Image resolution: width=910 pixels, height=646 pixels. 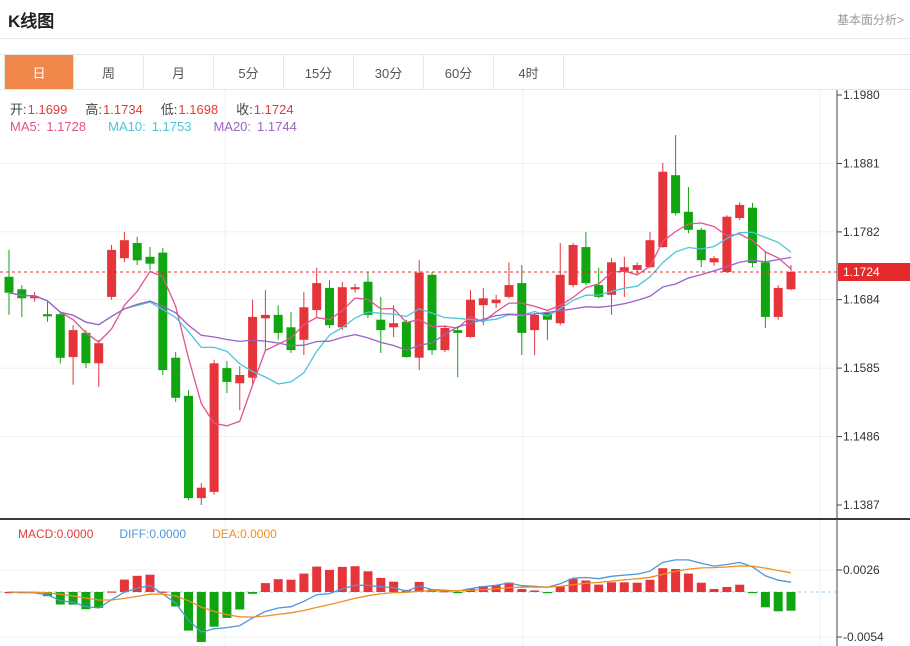 What do you see at coordinates (249, 72) in the screenshot?
I see `tab-5min: 5分` at bounding box center [249, 72].